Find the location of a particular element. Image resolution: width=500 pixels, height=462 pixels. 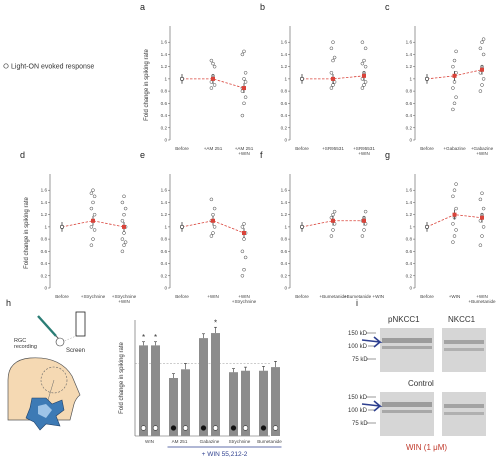

y-tick-label: 1 is located at coordinates (165, 226).